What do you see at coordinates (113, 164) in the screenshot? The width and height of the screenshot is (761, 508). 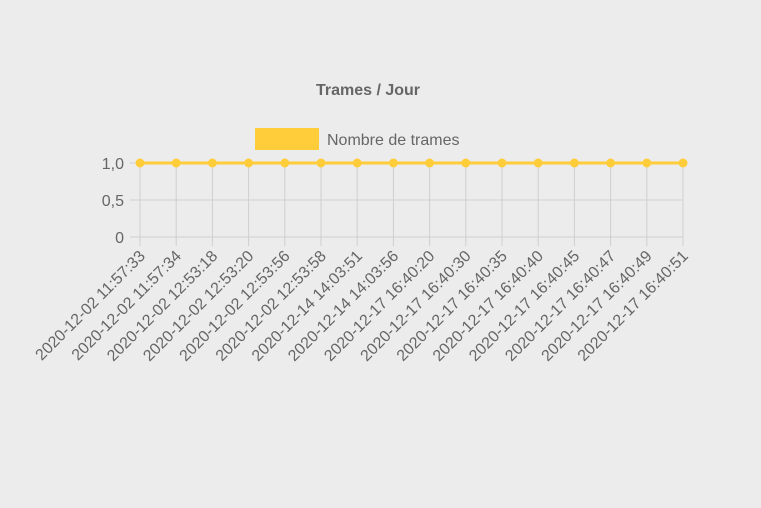 I see `y-tick-label: 1,0` at bounding box center [113, 164].